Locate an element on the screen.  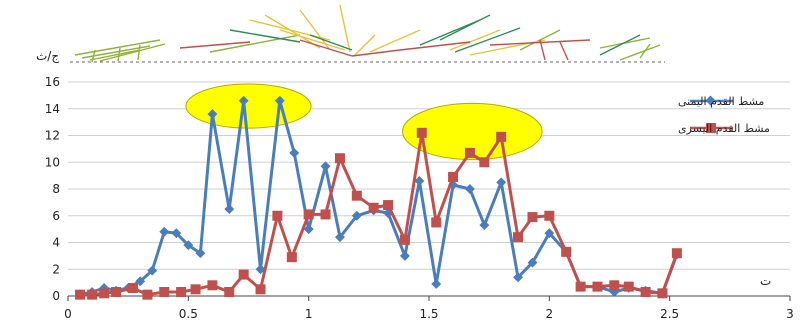
x-tick-label: 2 is located at coordinates (550, 314).